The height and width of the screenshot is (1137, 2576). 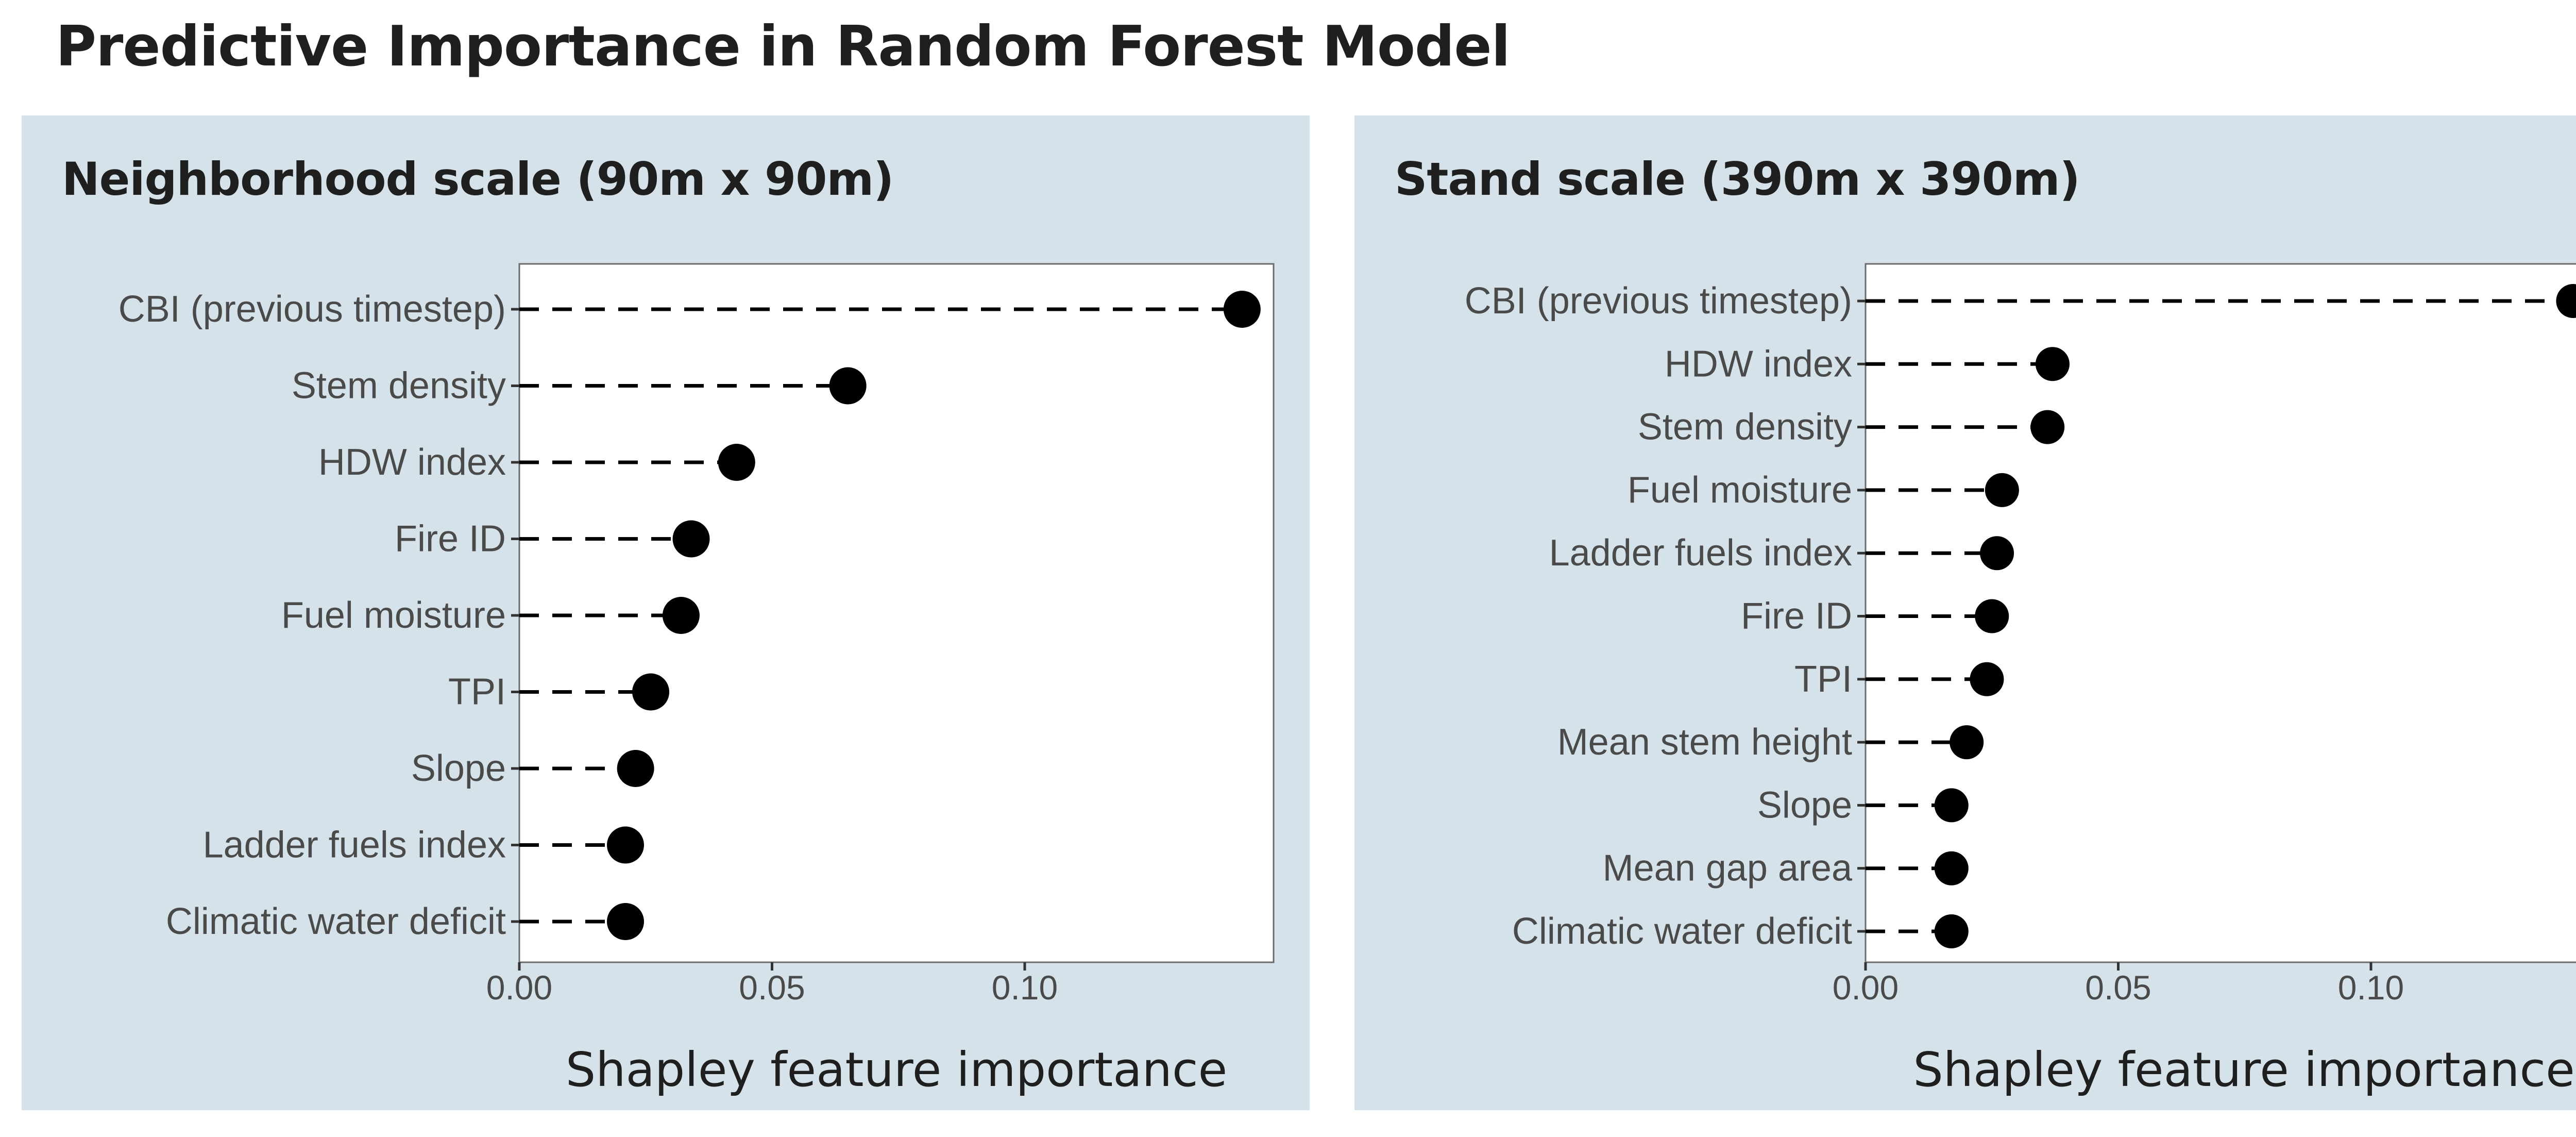 I want to click on chart-title-neighborhood: Neighborhood scale (90m x 90m), so click(x=478, y=179).